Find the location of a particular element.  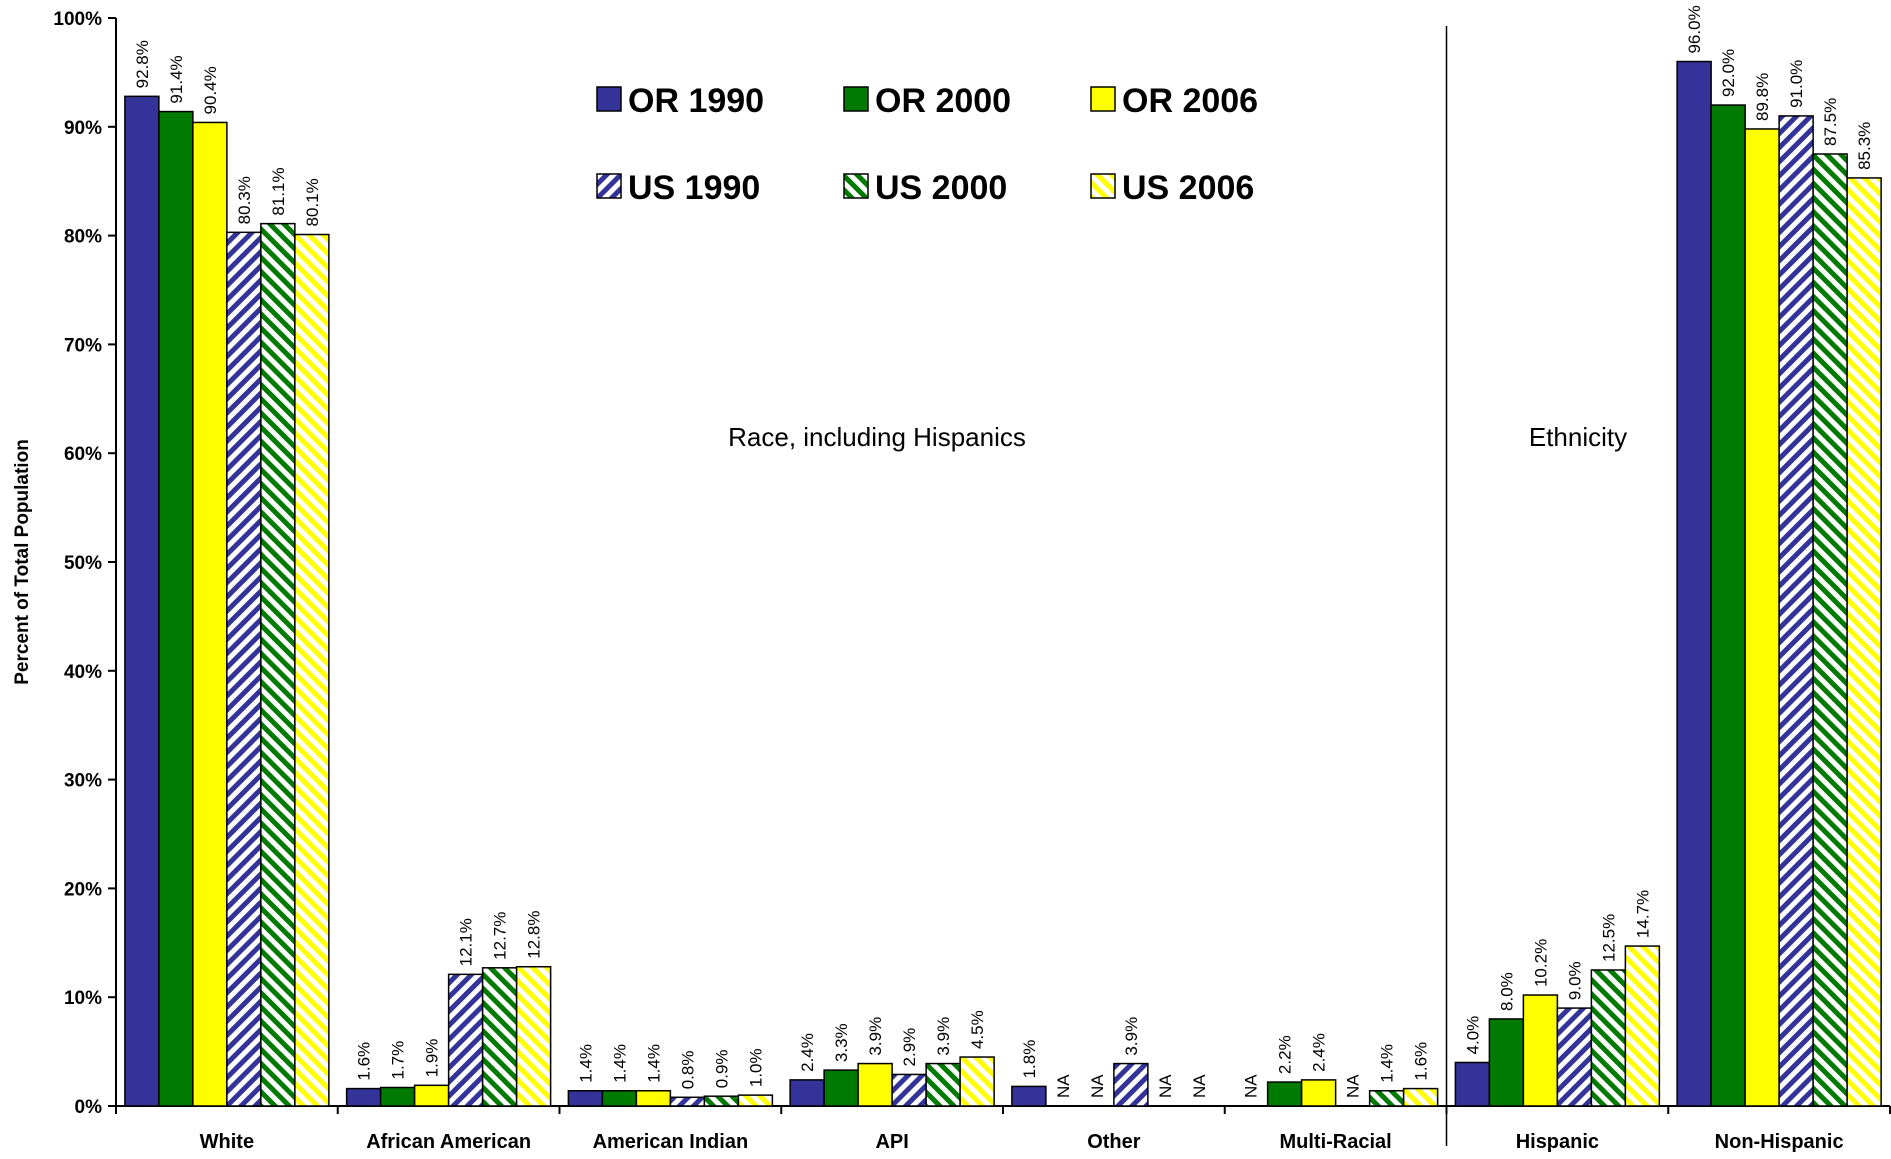

data-label: 1.9% is located at coordinates (432, 1058).